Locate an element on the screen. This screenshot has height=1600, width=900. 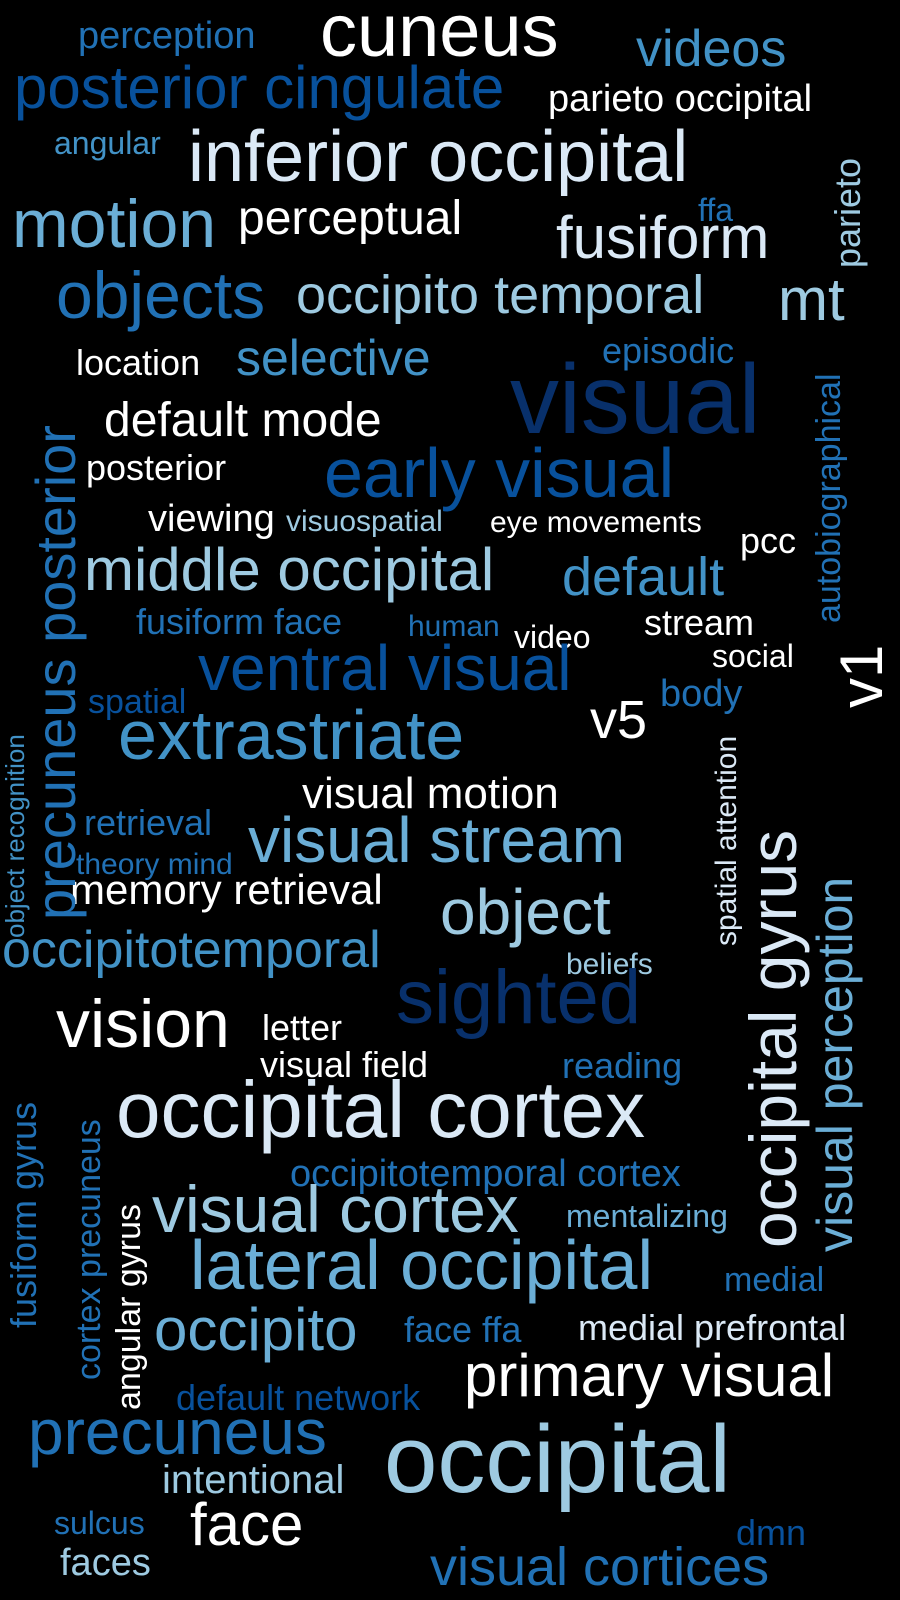
word-viewing: viewing is located at coordinates (211, 519).